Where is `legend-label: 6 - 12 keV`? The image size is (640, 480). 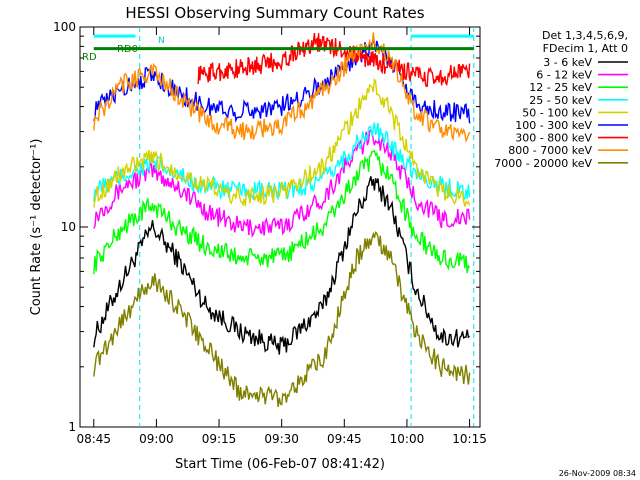 legend-label: 6 - 12 keV is located at coordinates (564, 75).